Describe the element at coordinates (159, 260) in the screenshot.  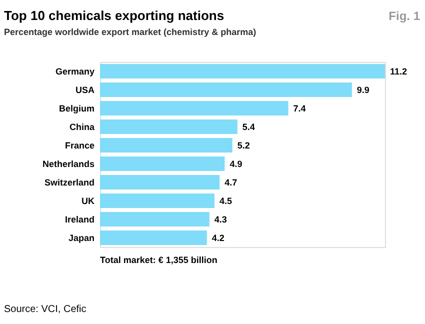
I see `text: Total market: € 1,355 billion` at that location.